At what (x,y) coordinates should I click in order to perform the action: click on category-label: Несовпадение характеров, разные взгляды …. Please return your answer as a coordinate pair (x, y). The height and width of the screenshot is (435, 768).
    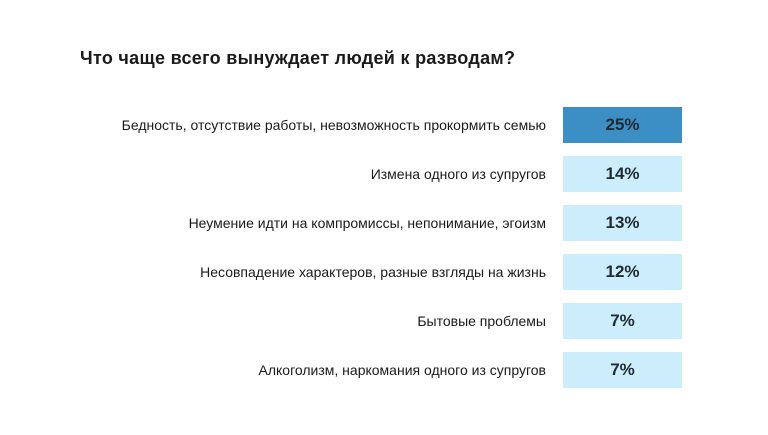
    Looking at the image, I should click on (373, 272).